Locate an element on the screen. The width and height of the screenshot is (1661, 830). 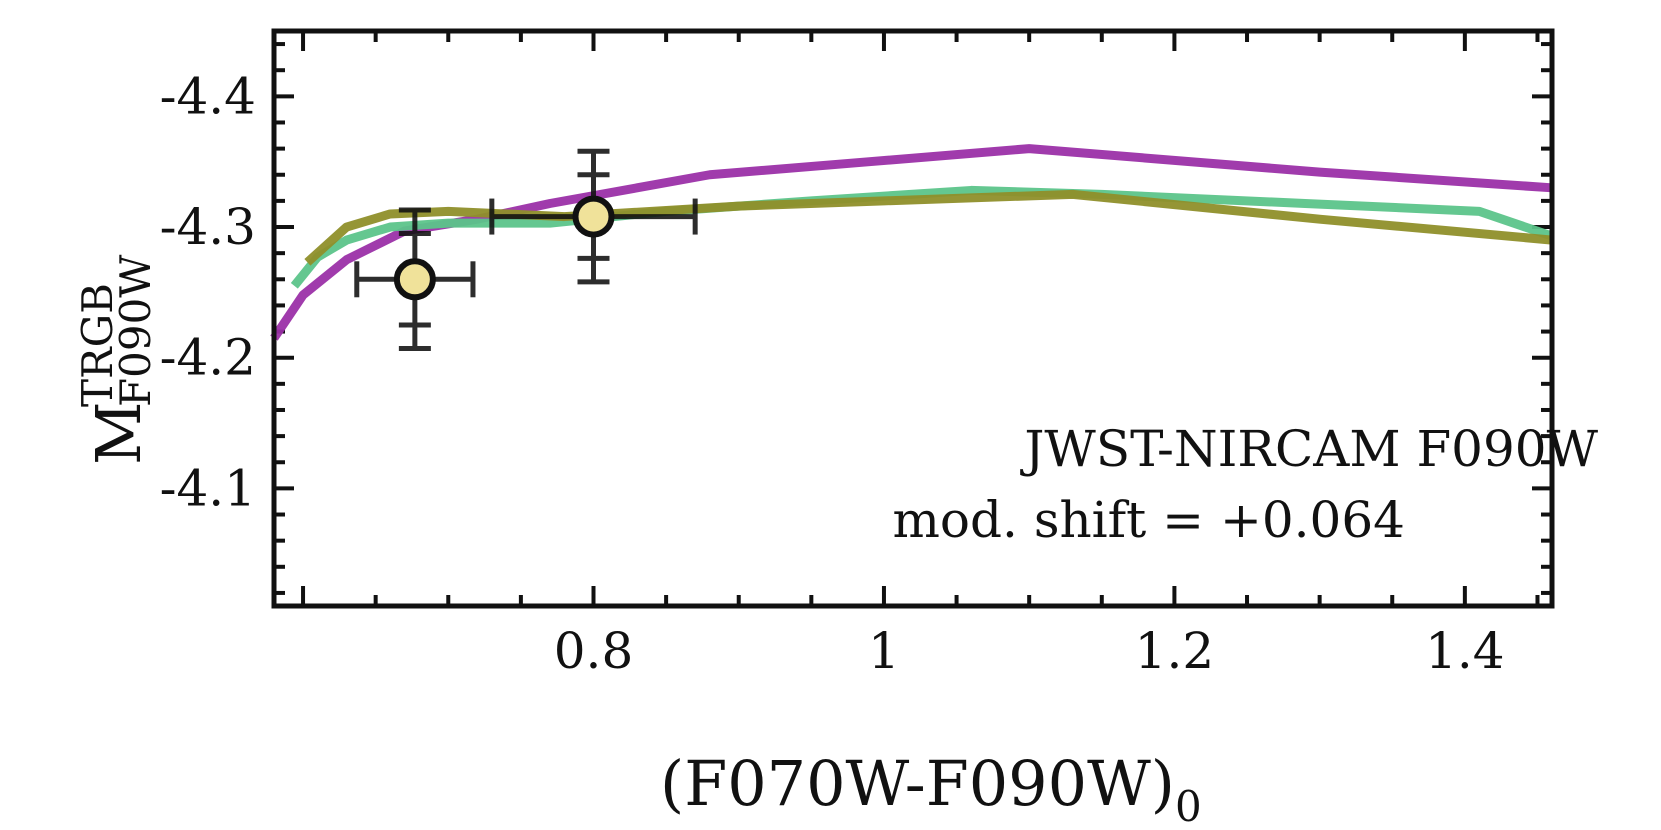
y-tick-label: -4.4 is located at coordinates (208, 96).